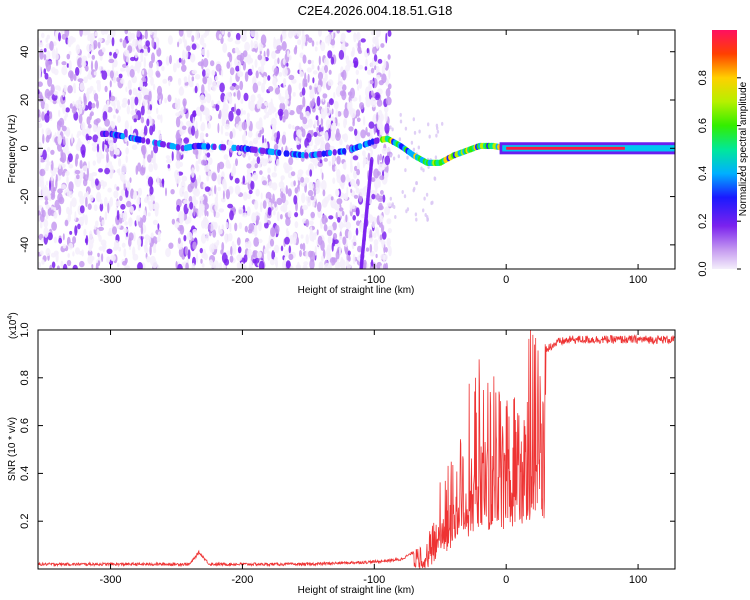 This screenshot has width=750, height=600. Describe the element at coordinates (300, 154) in the screenshot. I see `spectrogram-ridge-cell` at that location.